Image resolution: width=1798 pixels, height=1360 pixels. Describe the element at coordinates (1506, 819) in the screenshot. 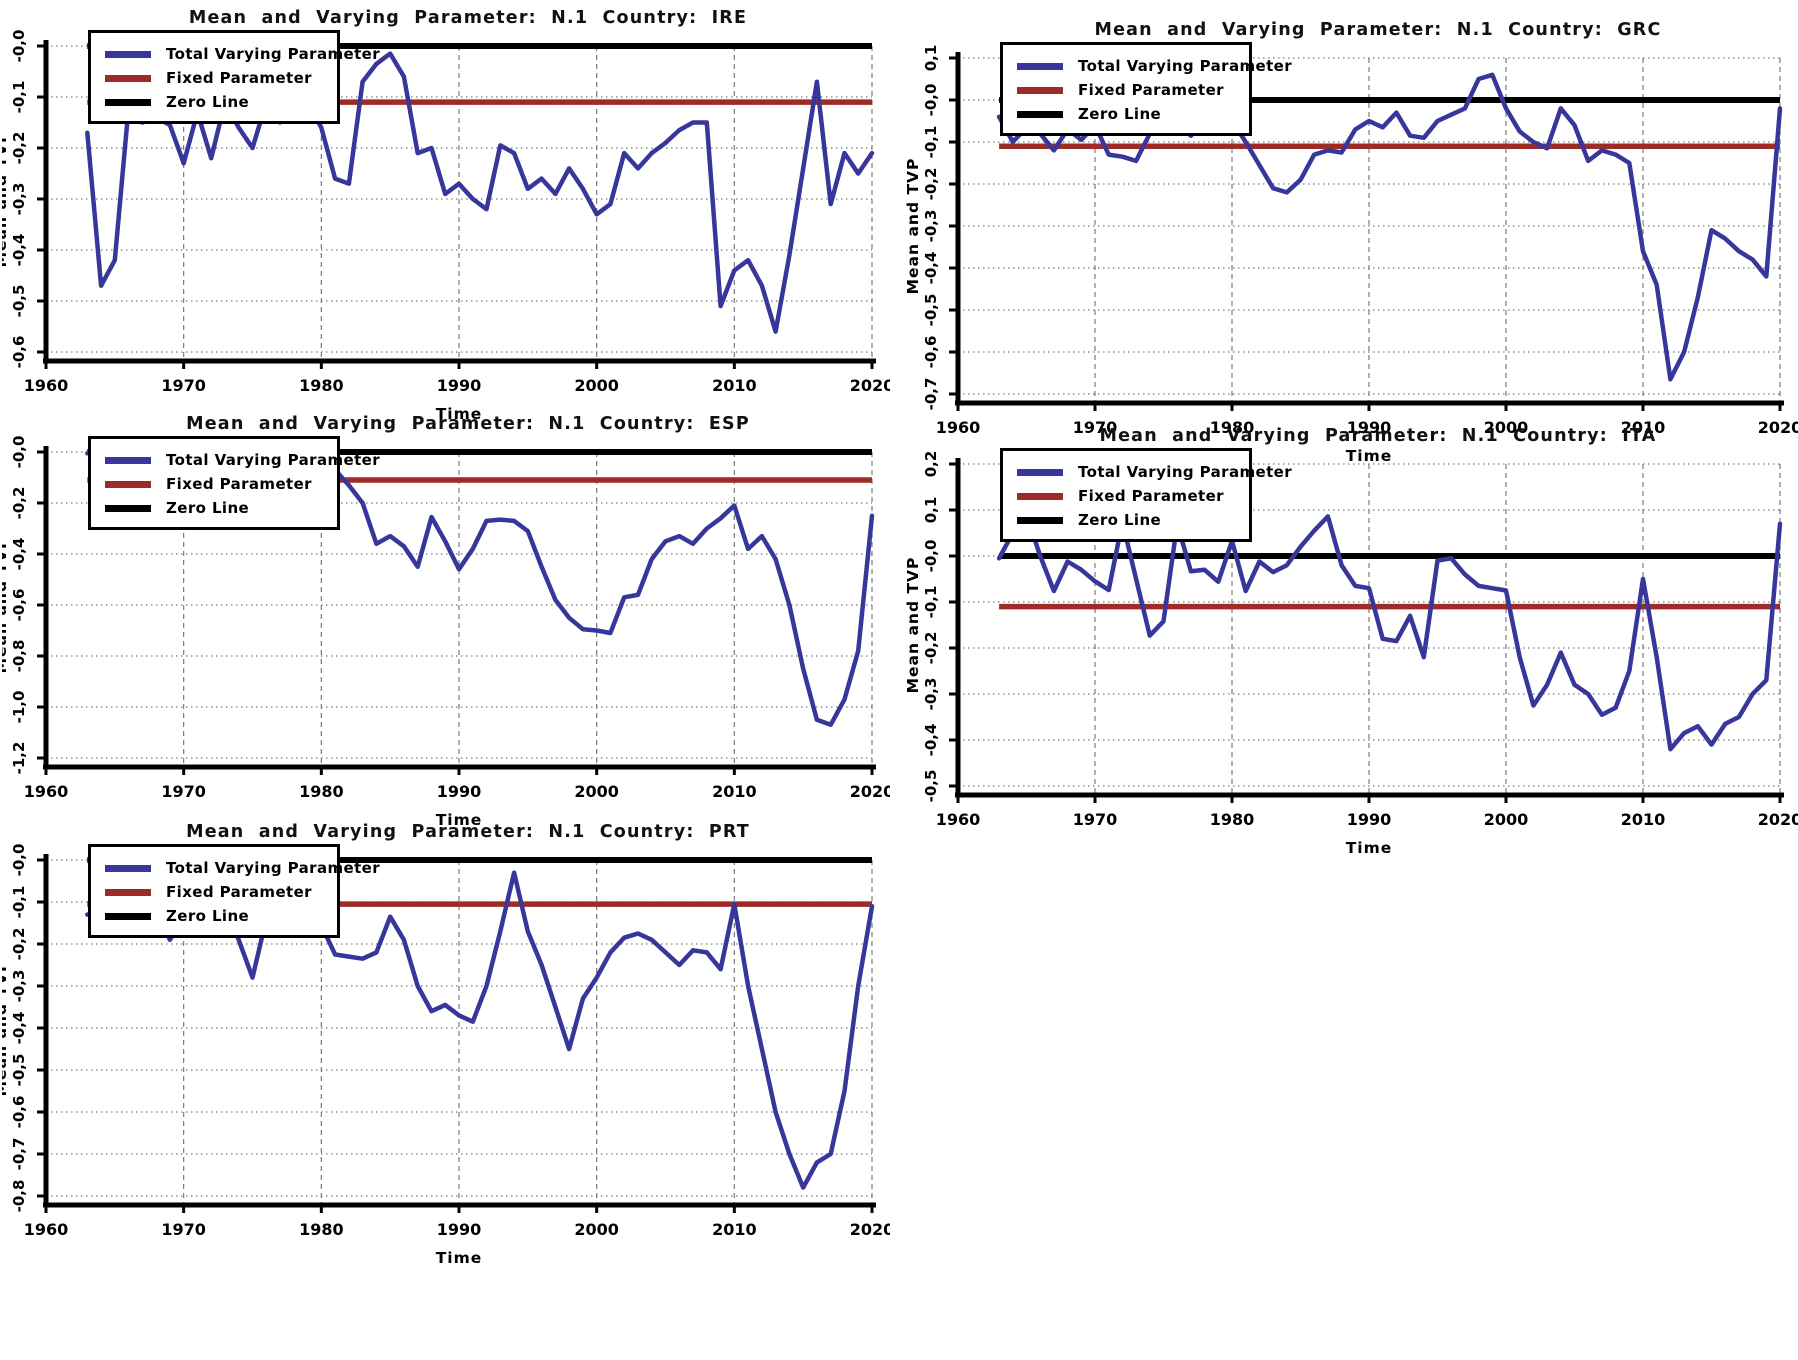

I see `x-tick-label: 2000` at that location.